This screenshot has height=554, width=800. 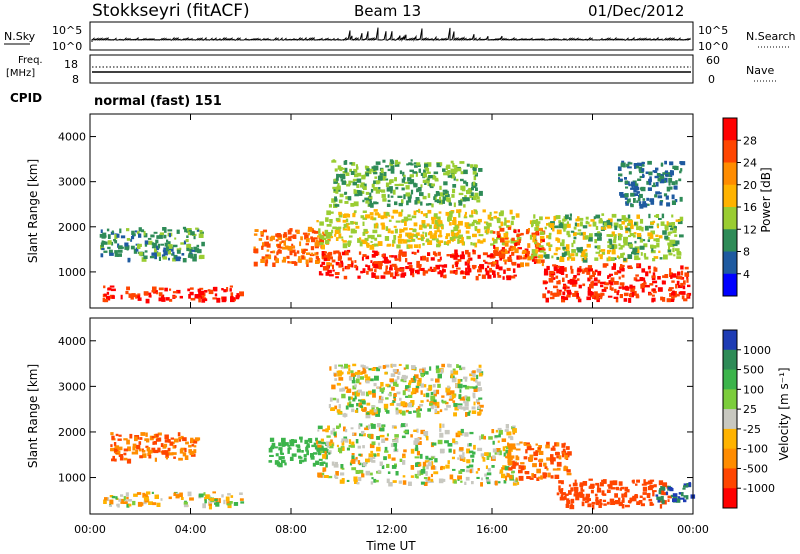 What do you see at coordinates (72, 227) in the screenshot?
I see `power-ytick-label: 2000` at bounding box center [72, 227].